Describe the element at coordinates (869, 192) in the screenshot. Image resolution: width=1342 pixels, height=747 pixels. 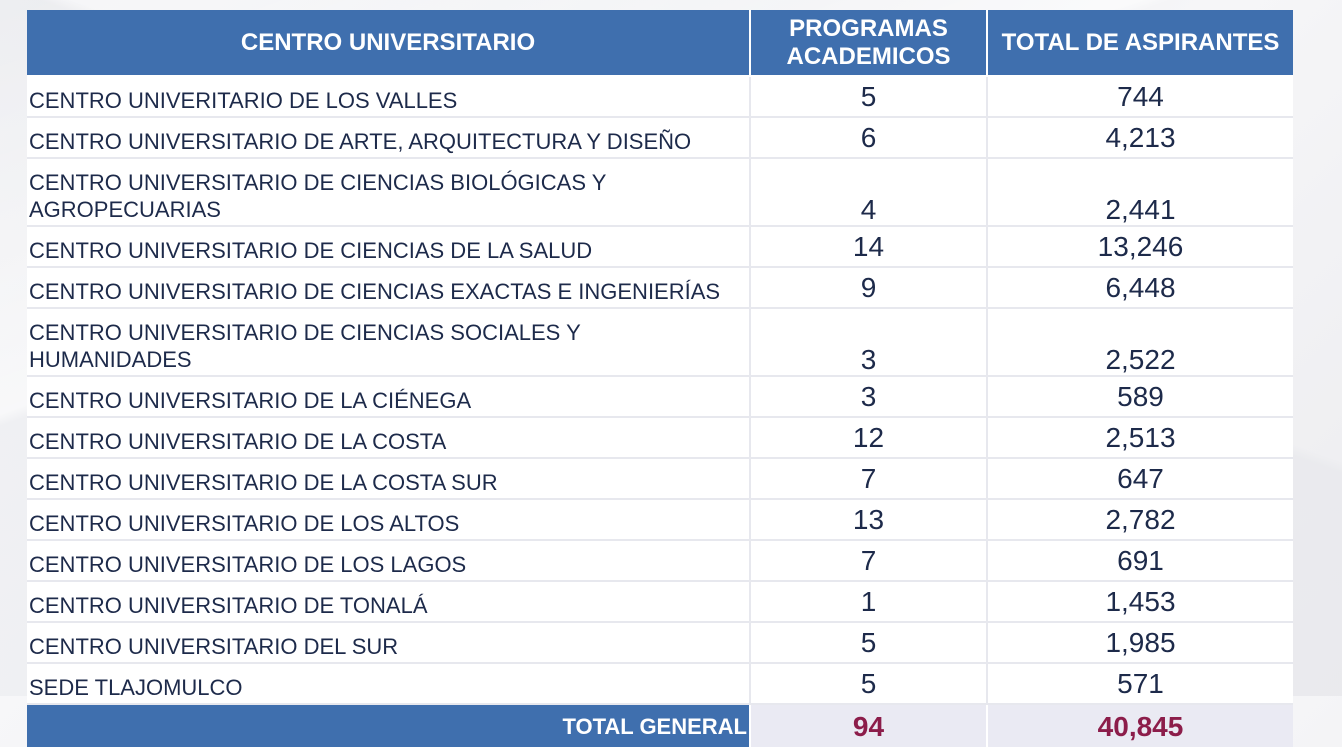
I see `programas-count: 4` at that location.